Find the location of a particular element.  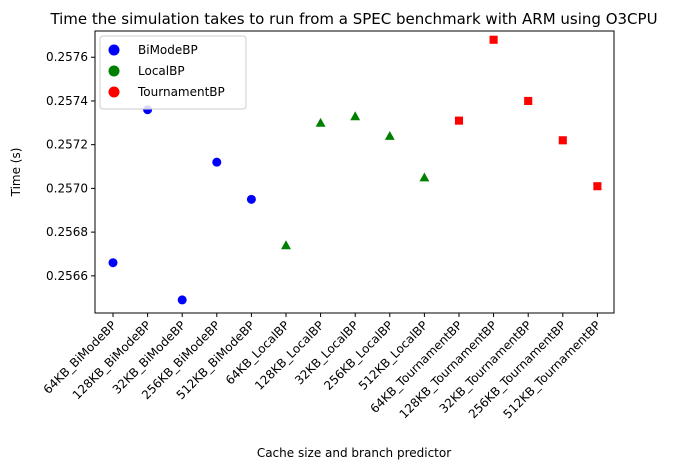

y-tick-label: 0.2568 is located at coordinates (67, 232).